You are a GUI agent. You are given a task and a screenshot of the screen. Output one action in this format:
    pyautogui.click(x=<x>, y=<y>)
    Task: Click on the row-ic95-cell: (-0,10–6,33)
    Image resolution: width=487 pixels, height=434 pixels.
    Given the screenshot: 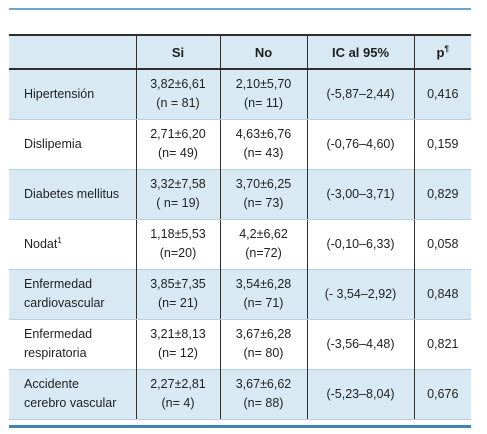 What is the action you would take?
    pyautogui.click(x=361, y=244)
    